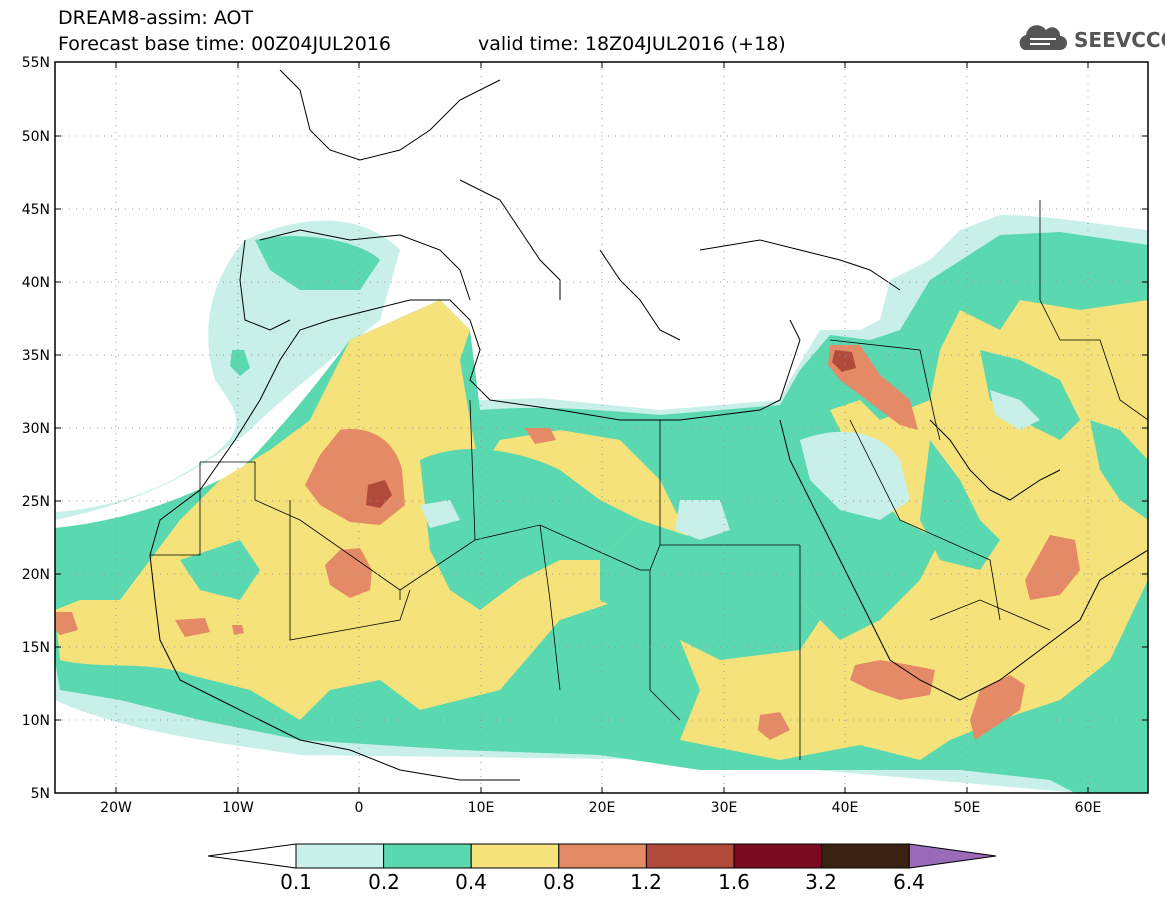 The height and width of the screenshot is (905, 1165). Describe the element at coordinates (952, 856) in the screenshot. I see `colorbar-arrow-high` at that location.